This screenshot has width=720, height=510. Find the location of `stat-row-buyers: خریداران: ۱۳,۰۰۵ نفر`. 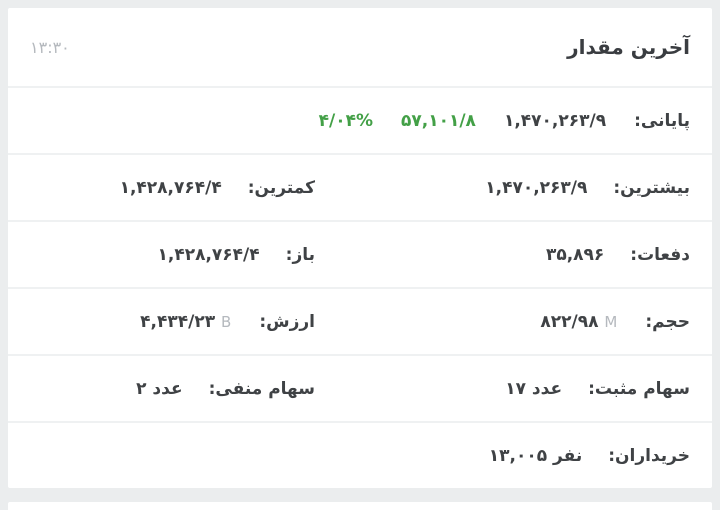

stat-row-buyers: خریداران: ۱۳,۰۰۵ نفر is located at coordinates (360, 454).